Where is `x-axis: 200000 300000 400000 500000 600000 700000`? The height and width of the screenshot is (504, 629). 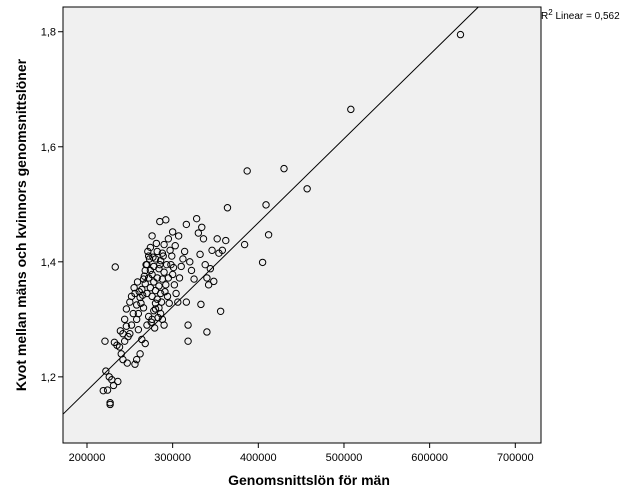
x-axis: 200000 300000 400000 500000 600000 700000 is located at coordinates (301, 453).